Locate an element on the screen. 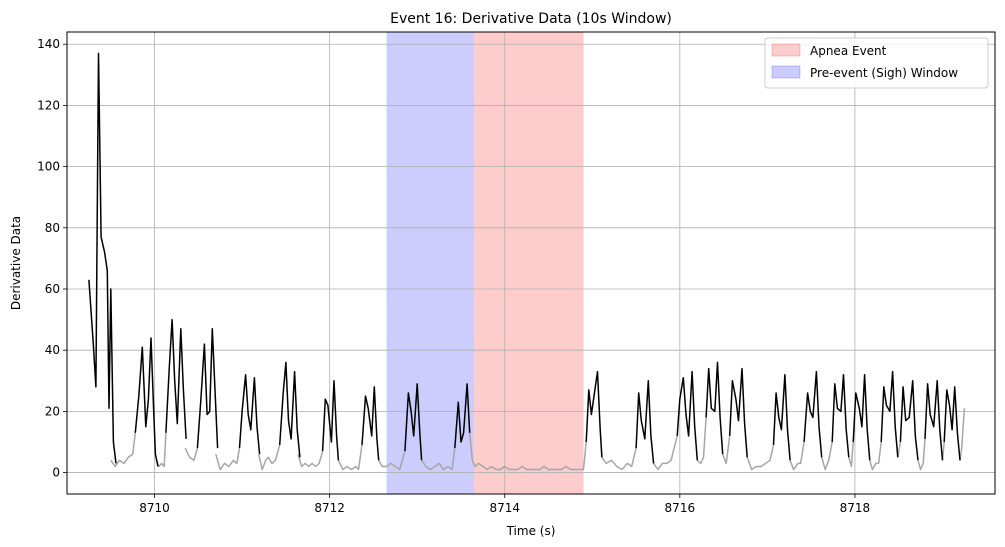 Image resolution: width=1005 pixels, height=547 pixels. y-tick-label: 140 is located at coordinates (48, 44).